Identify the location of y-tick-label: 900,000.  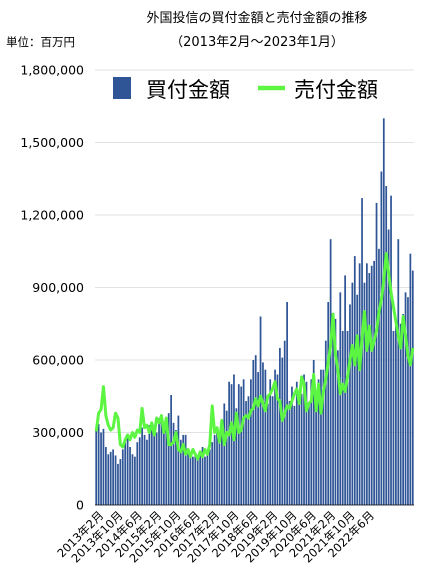
(58, 287).